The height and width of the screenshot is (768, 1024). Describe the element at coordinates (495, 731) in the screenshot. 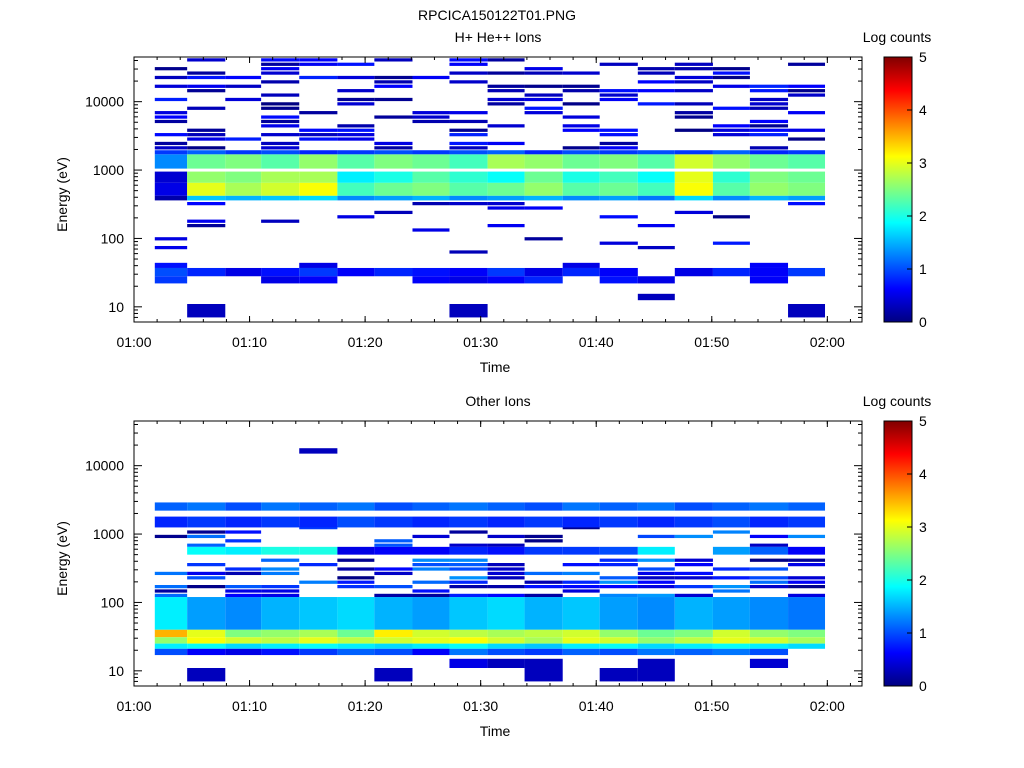

I see `x-axis-label: Time` at that location.